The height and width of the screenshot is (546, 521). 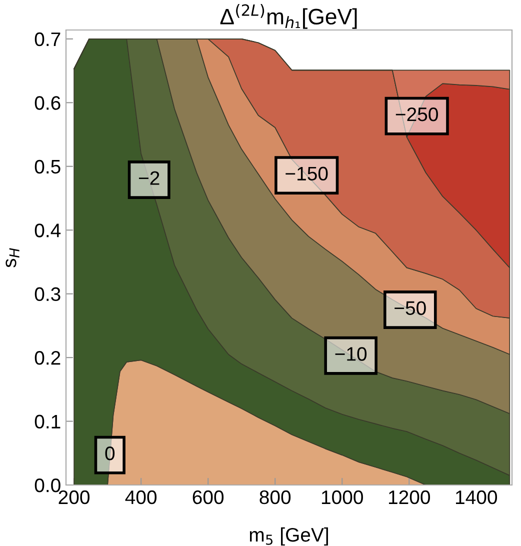 What do you see at coordinates (351, 354) in the screenshot?
I see `annotation: −10` at bounding box center [351, 354].